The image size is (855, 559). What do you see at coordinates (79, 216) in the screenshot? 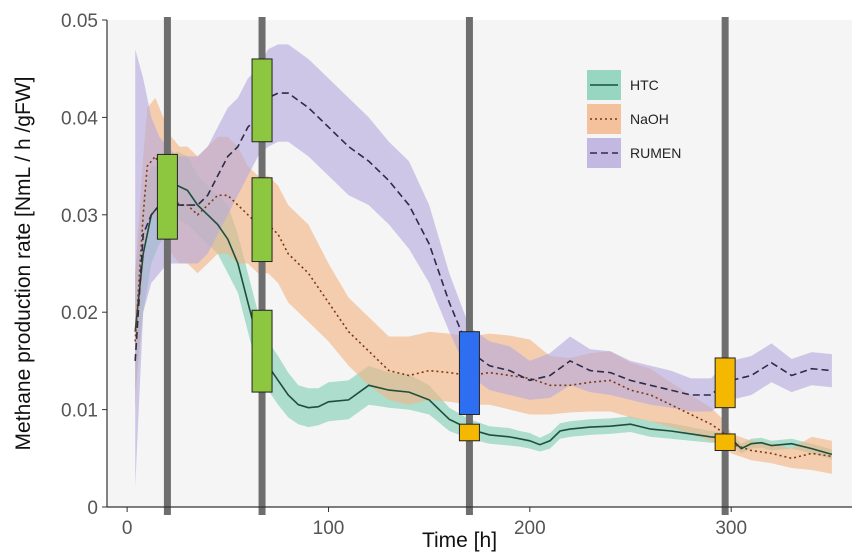
I see `y-tick-label: 0.03` at bounding box center [79, 216].